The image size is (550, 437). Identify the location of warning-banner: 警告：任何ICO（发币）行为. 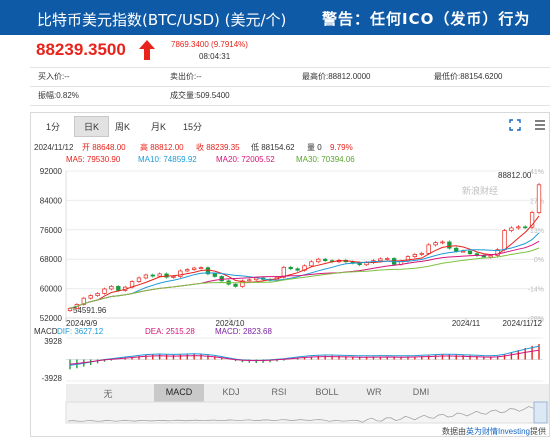
(426, 19).